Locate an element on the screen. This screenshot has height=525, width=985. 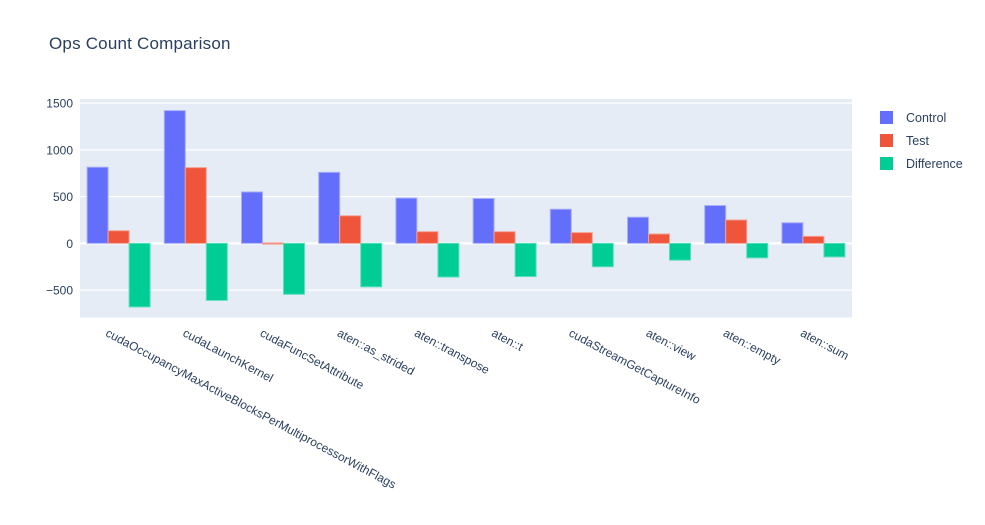
legend-label-difference: Difference is located at coordinates (934, 163).